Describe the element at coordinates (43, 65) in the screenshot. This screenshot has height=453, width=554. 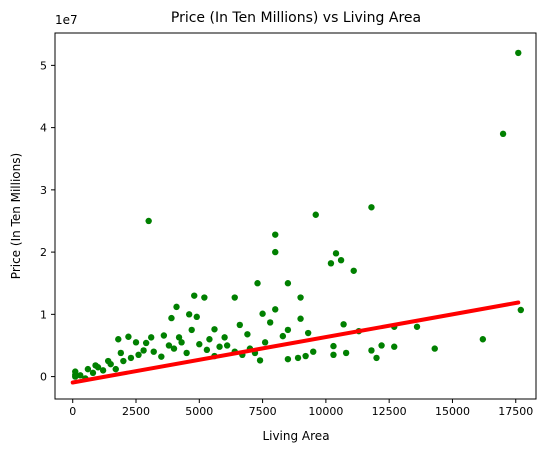
I see `y-tick-label: 5` at that location.